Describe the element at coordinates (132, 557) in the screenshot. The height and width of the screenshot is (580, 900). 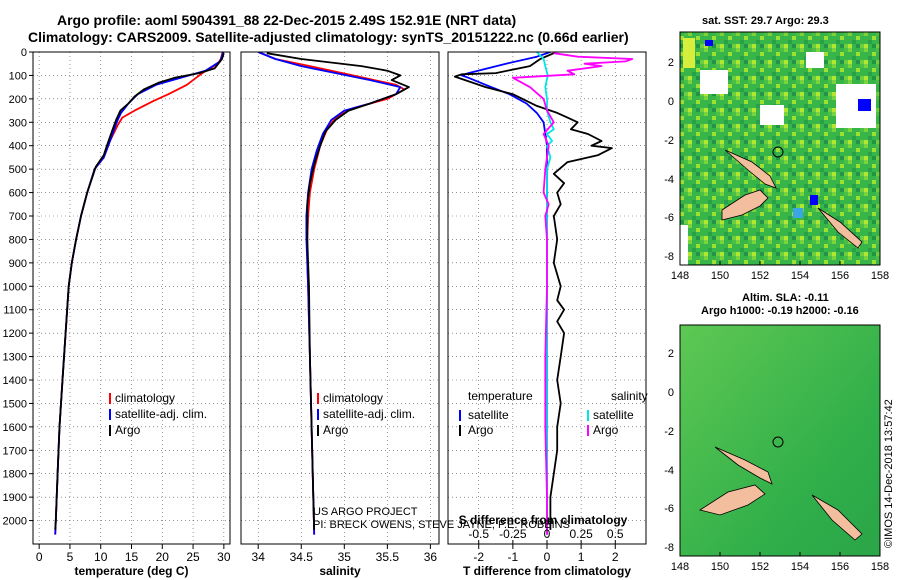
I see `x-tick-label: 15` at that location.